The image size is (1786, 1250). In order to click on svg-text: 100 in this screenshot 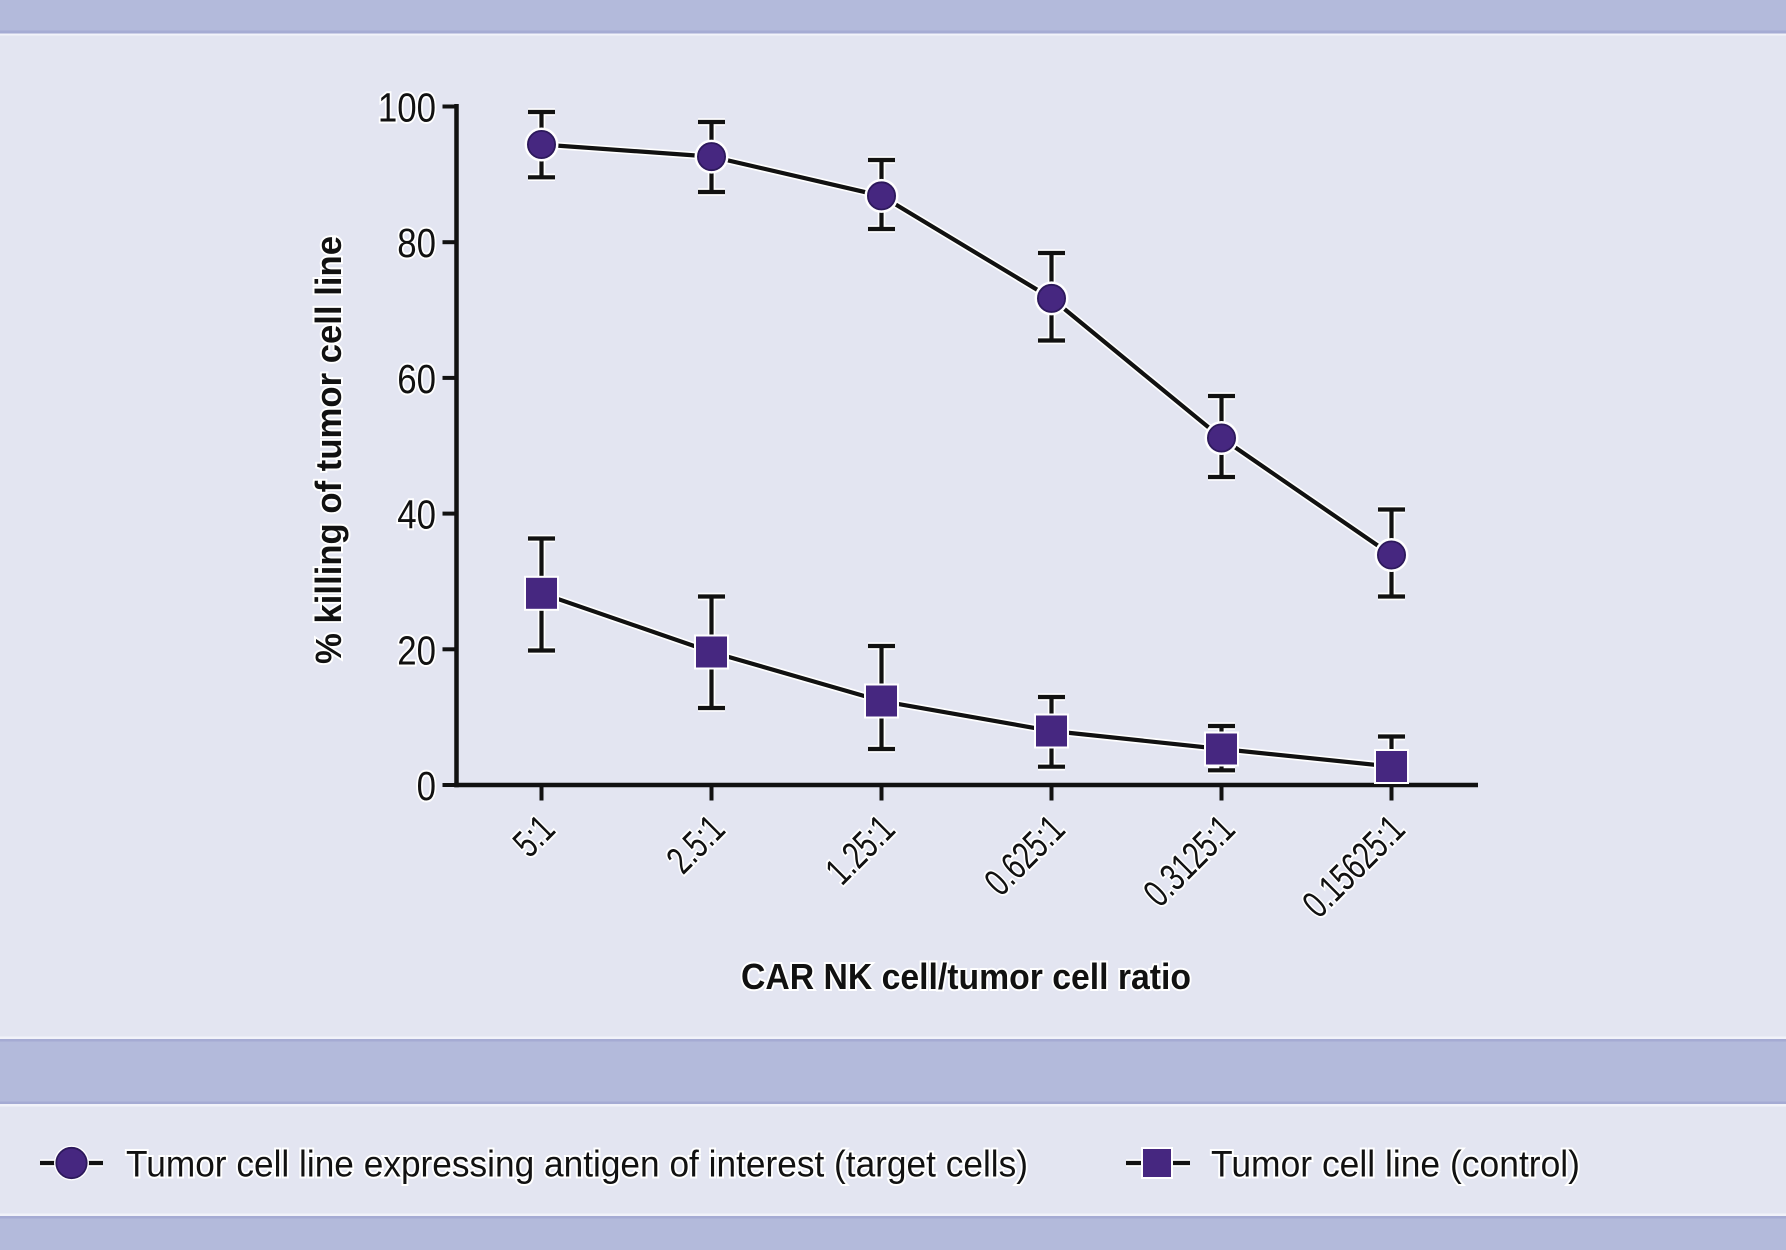, I will do `click(407, 108)`.